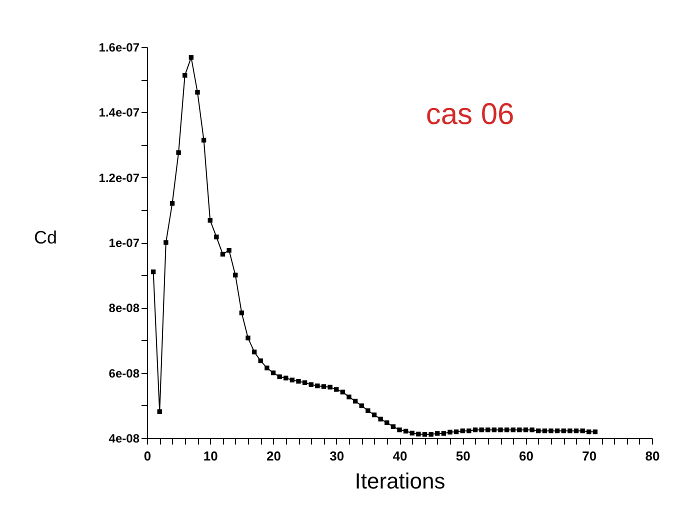 The image size is (676, 514). What do you see at coordinates (273, 456) in the screenshot?
I see `x-tick-label: 20` at bounding box center [273, 456].